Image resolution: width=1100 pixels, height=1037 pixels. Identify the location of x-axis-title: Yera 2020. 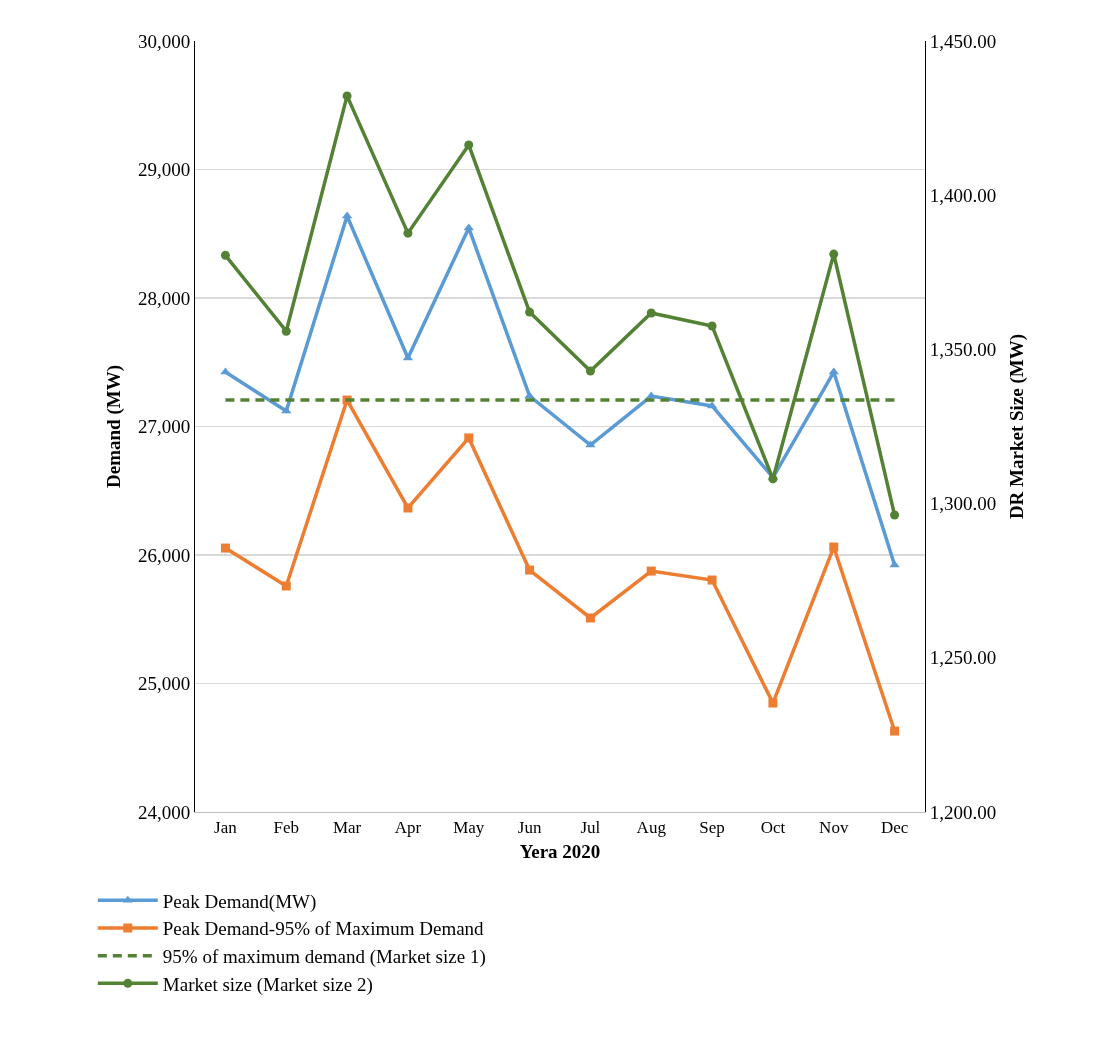
(560, 852).